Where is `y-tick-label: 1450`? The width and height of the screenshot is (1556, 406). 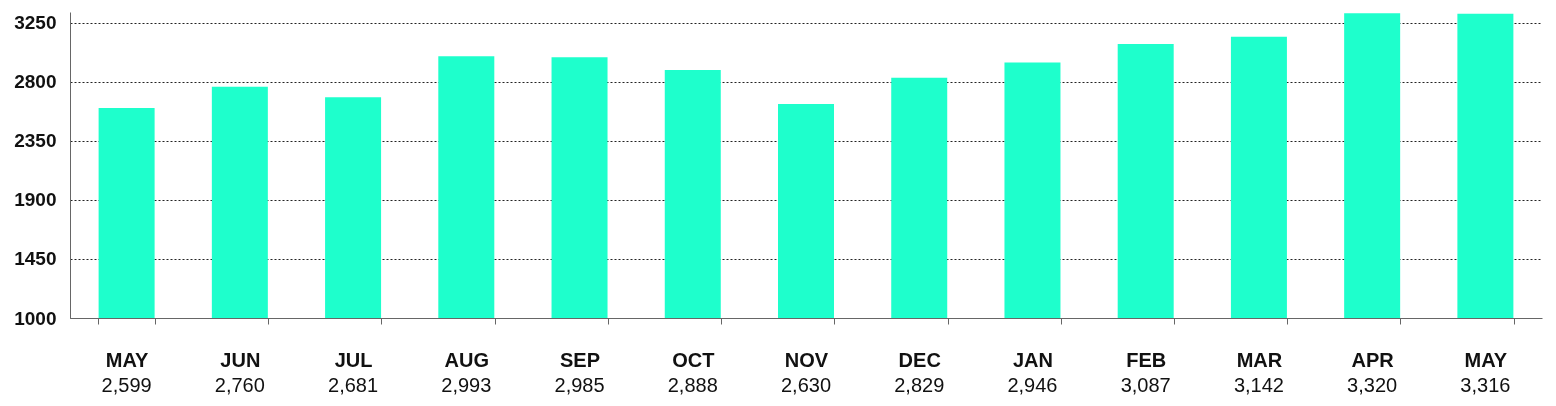 y-tick-label: 1450 is located at coordinates (35, 259).